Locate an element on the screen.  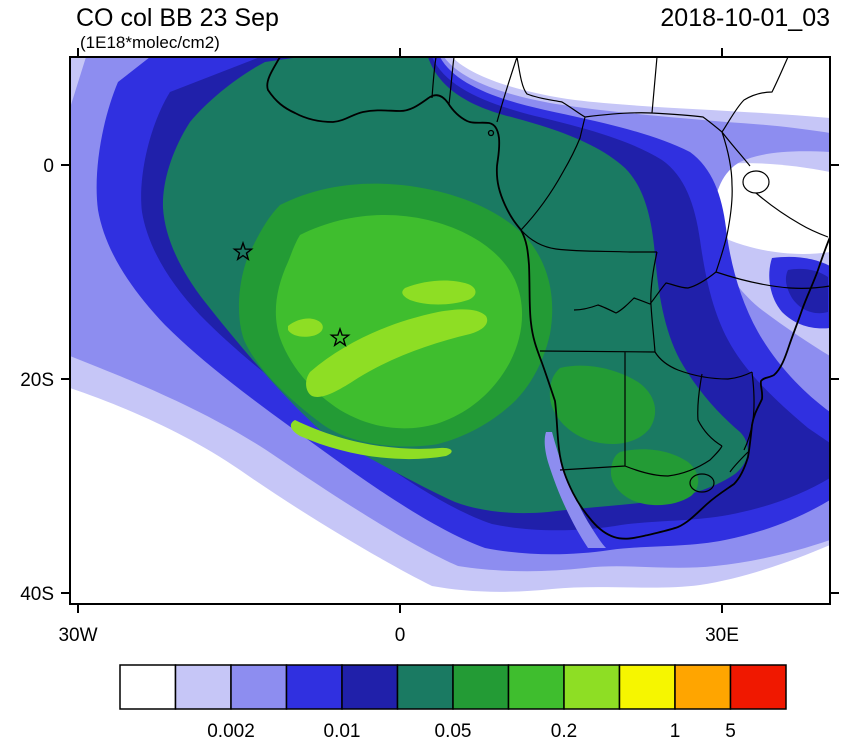
lesotho-border is located at coordinates (702, 483).